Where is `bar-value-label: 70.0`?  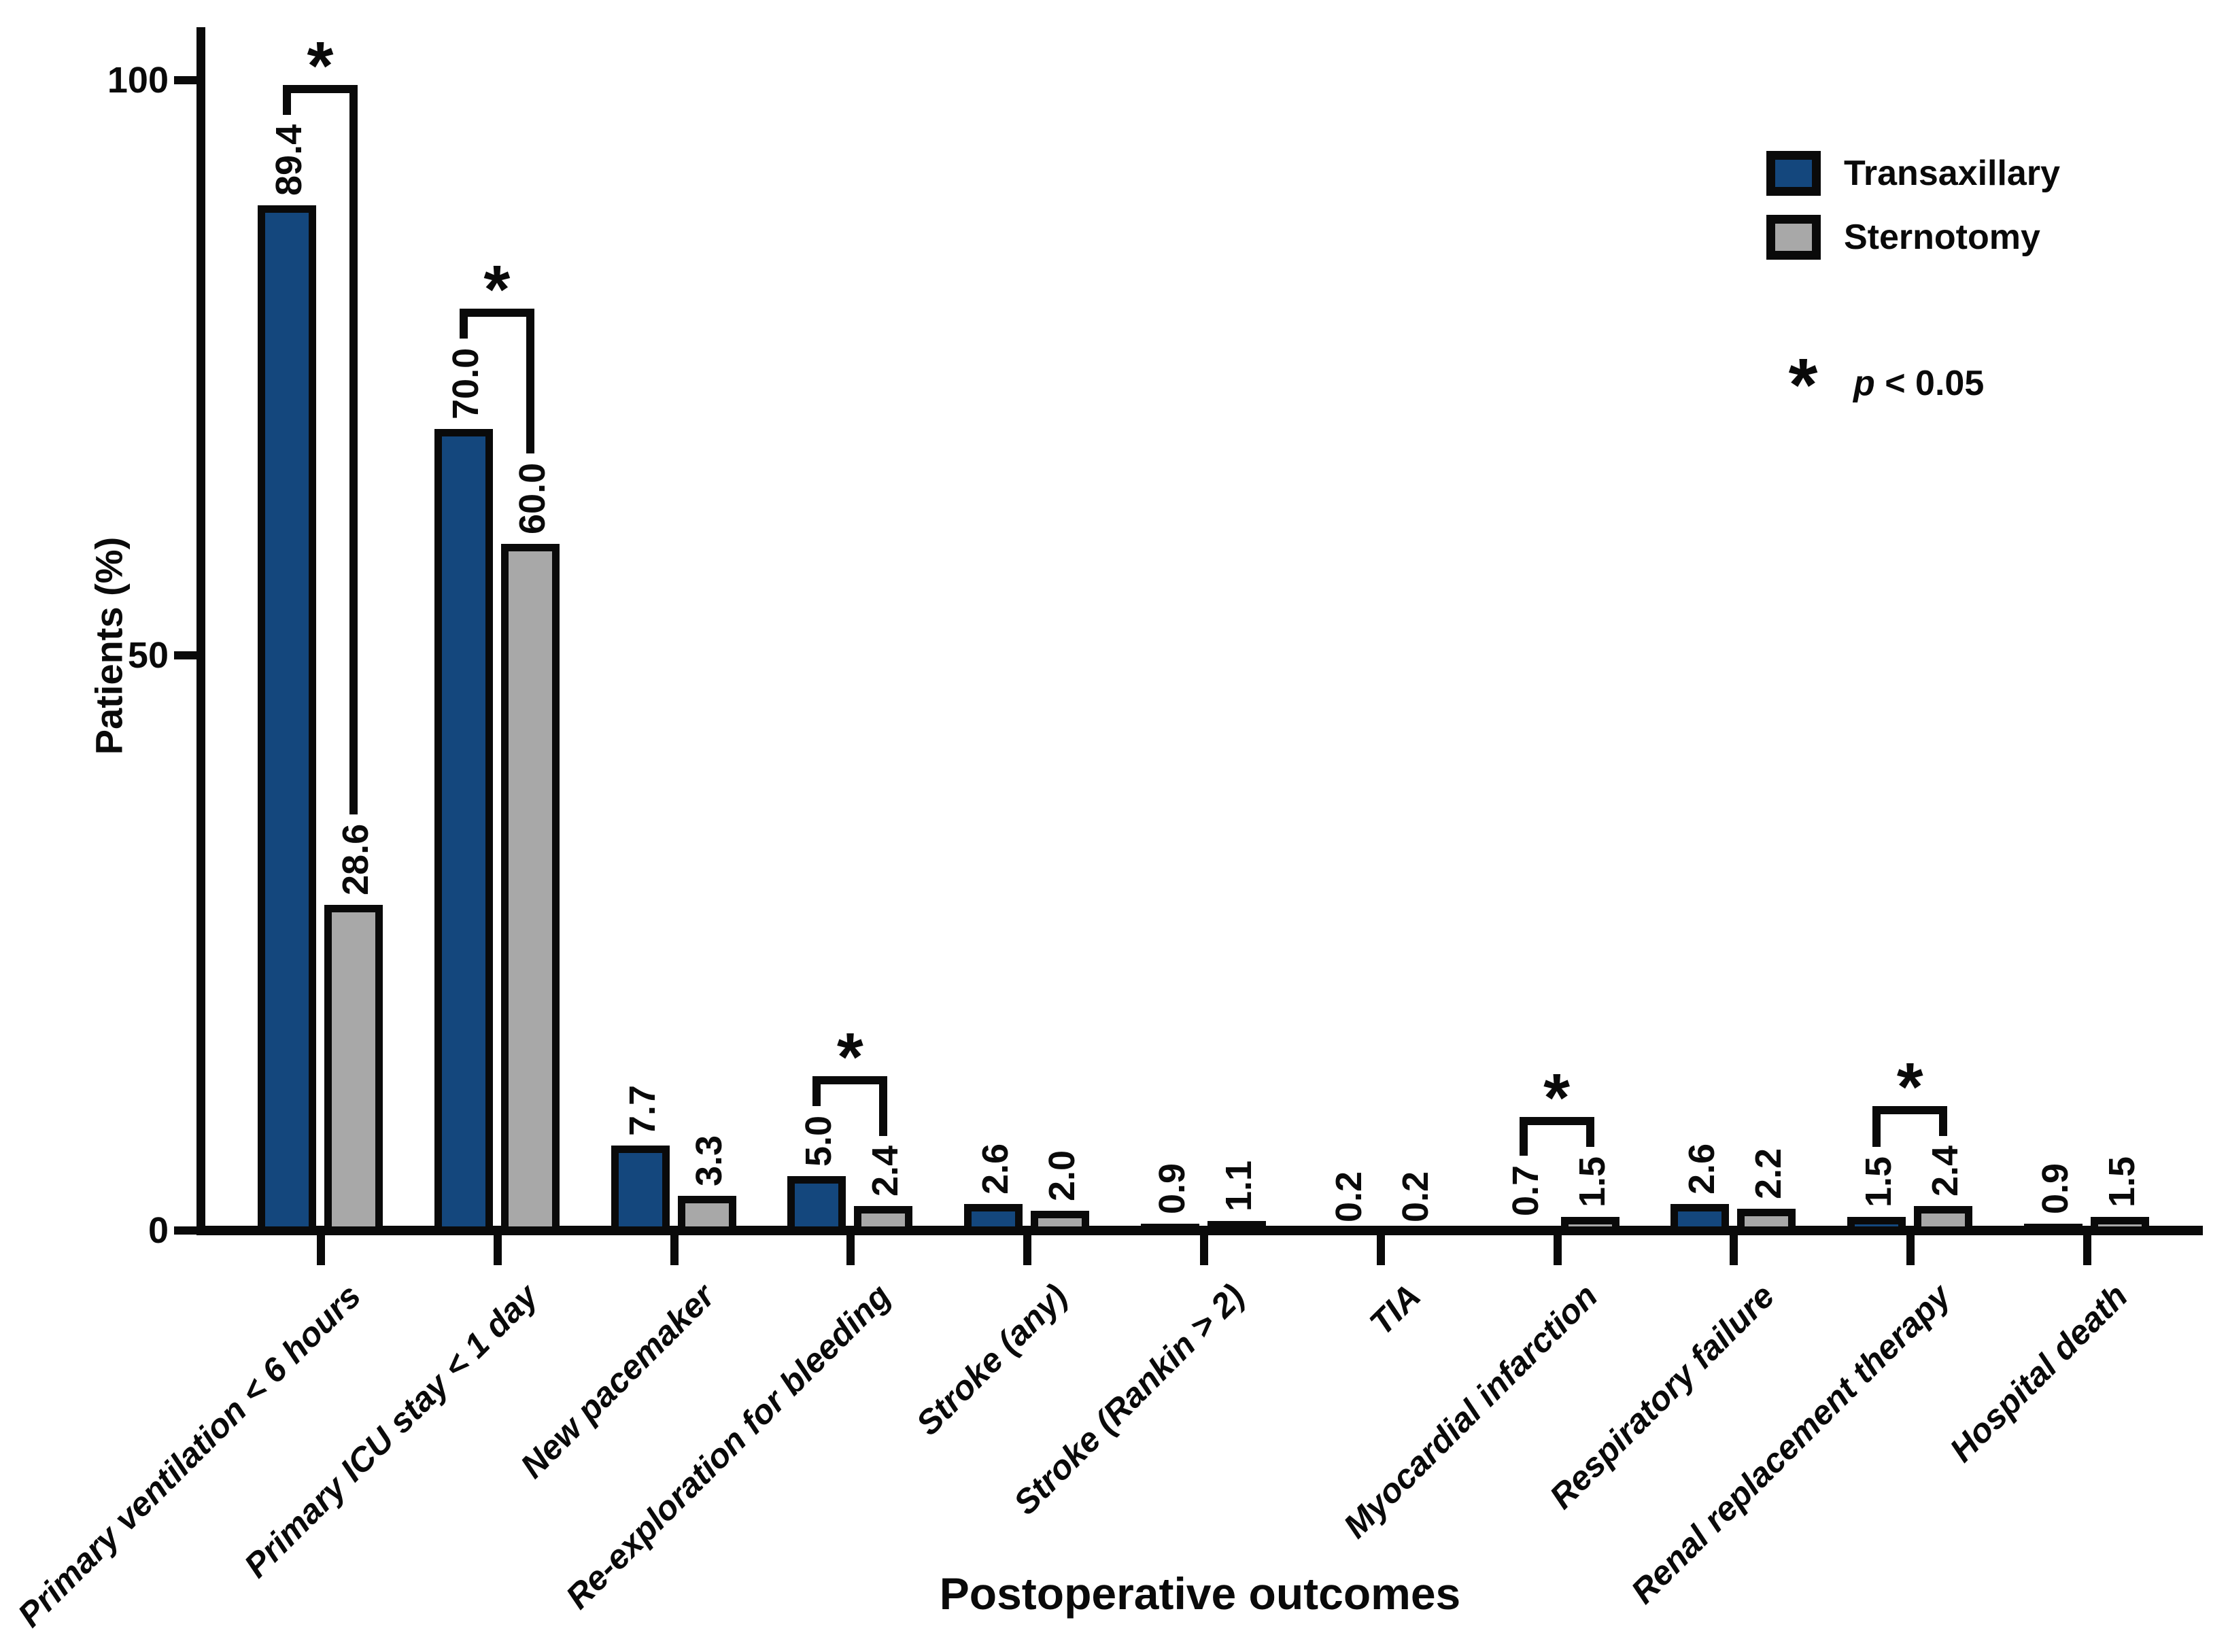 bar-value-label: 70.0 is located at coordinates (466, 383).